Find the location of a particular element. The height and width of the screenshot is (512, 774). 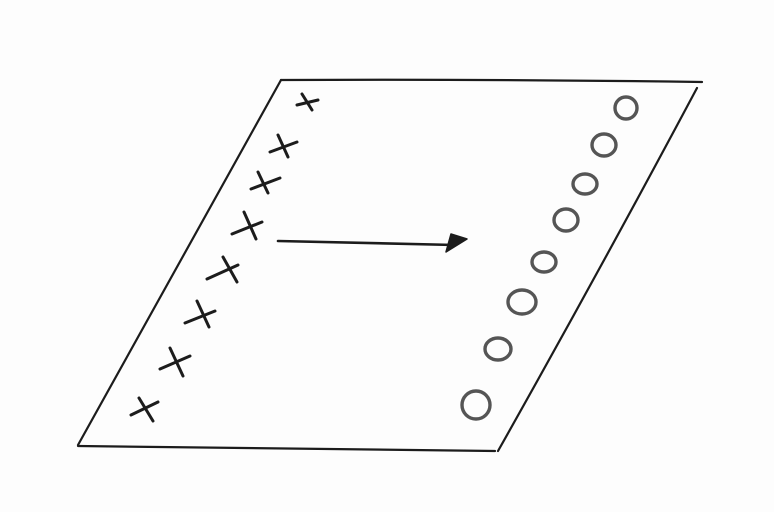

o-mark-column is located at coordinates (549, 258).